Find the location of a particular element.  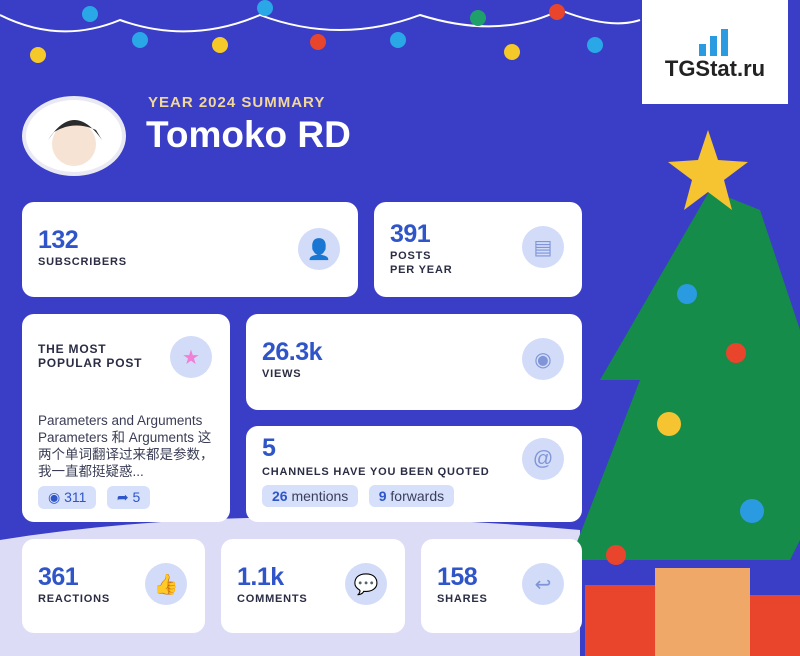

tgstat-logo: TGStat.ru is located at coordinates (715, 52).